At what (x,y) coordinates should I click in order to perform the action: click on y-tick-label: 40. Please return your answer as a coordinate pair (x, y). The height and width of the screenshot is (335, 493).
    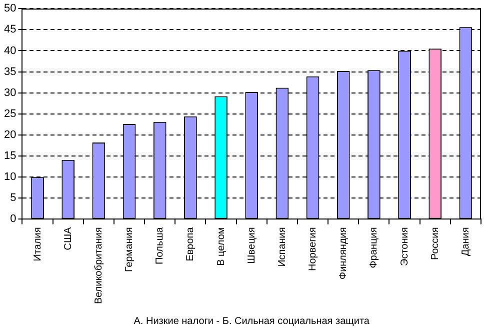
    Looking at the image, I should click on (10, 50).